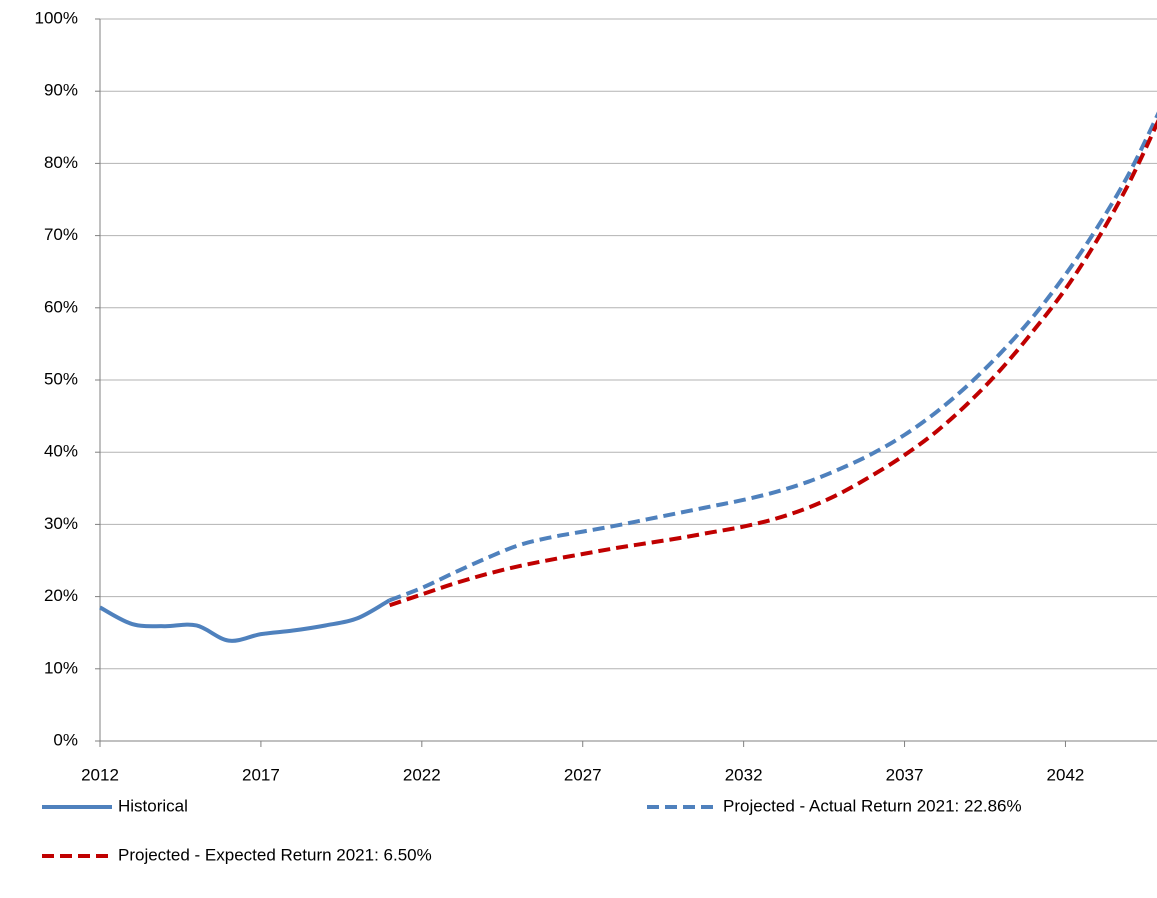 The width and height of the screenshot is (1157, 898). What do you see at coordinates (261, 774) in the screenshot?
I see `x-tick-label: 2017` at bounding box center [261, 774].